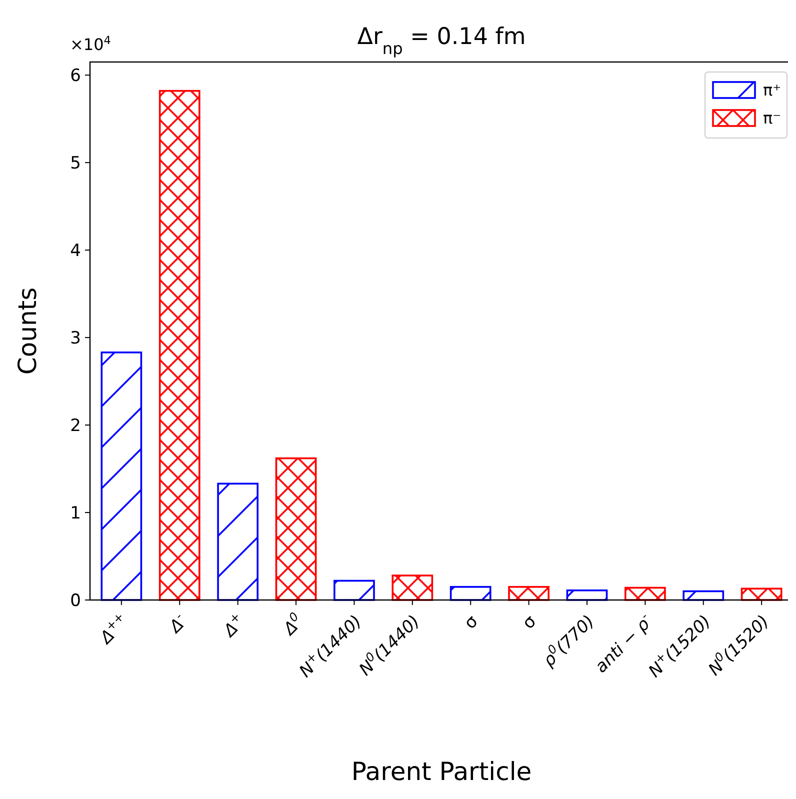  Describe the element at coordinates (75, 251) in the screenshot. I see `y-tick-label: 4` at that location.